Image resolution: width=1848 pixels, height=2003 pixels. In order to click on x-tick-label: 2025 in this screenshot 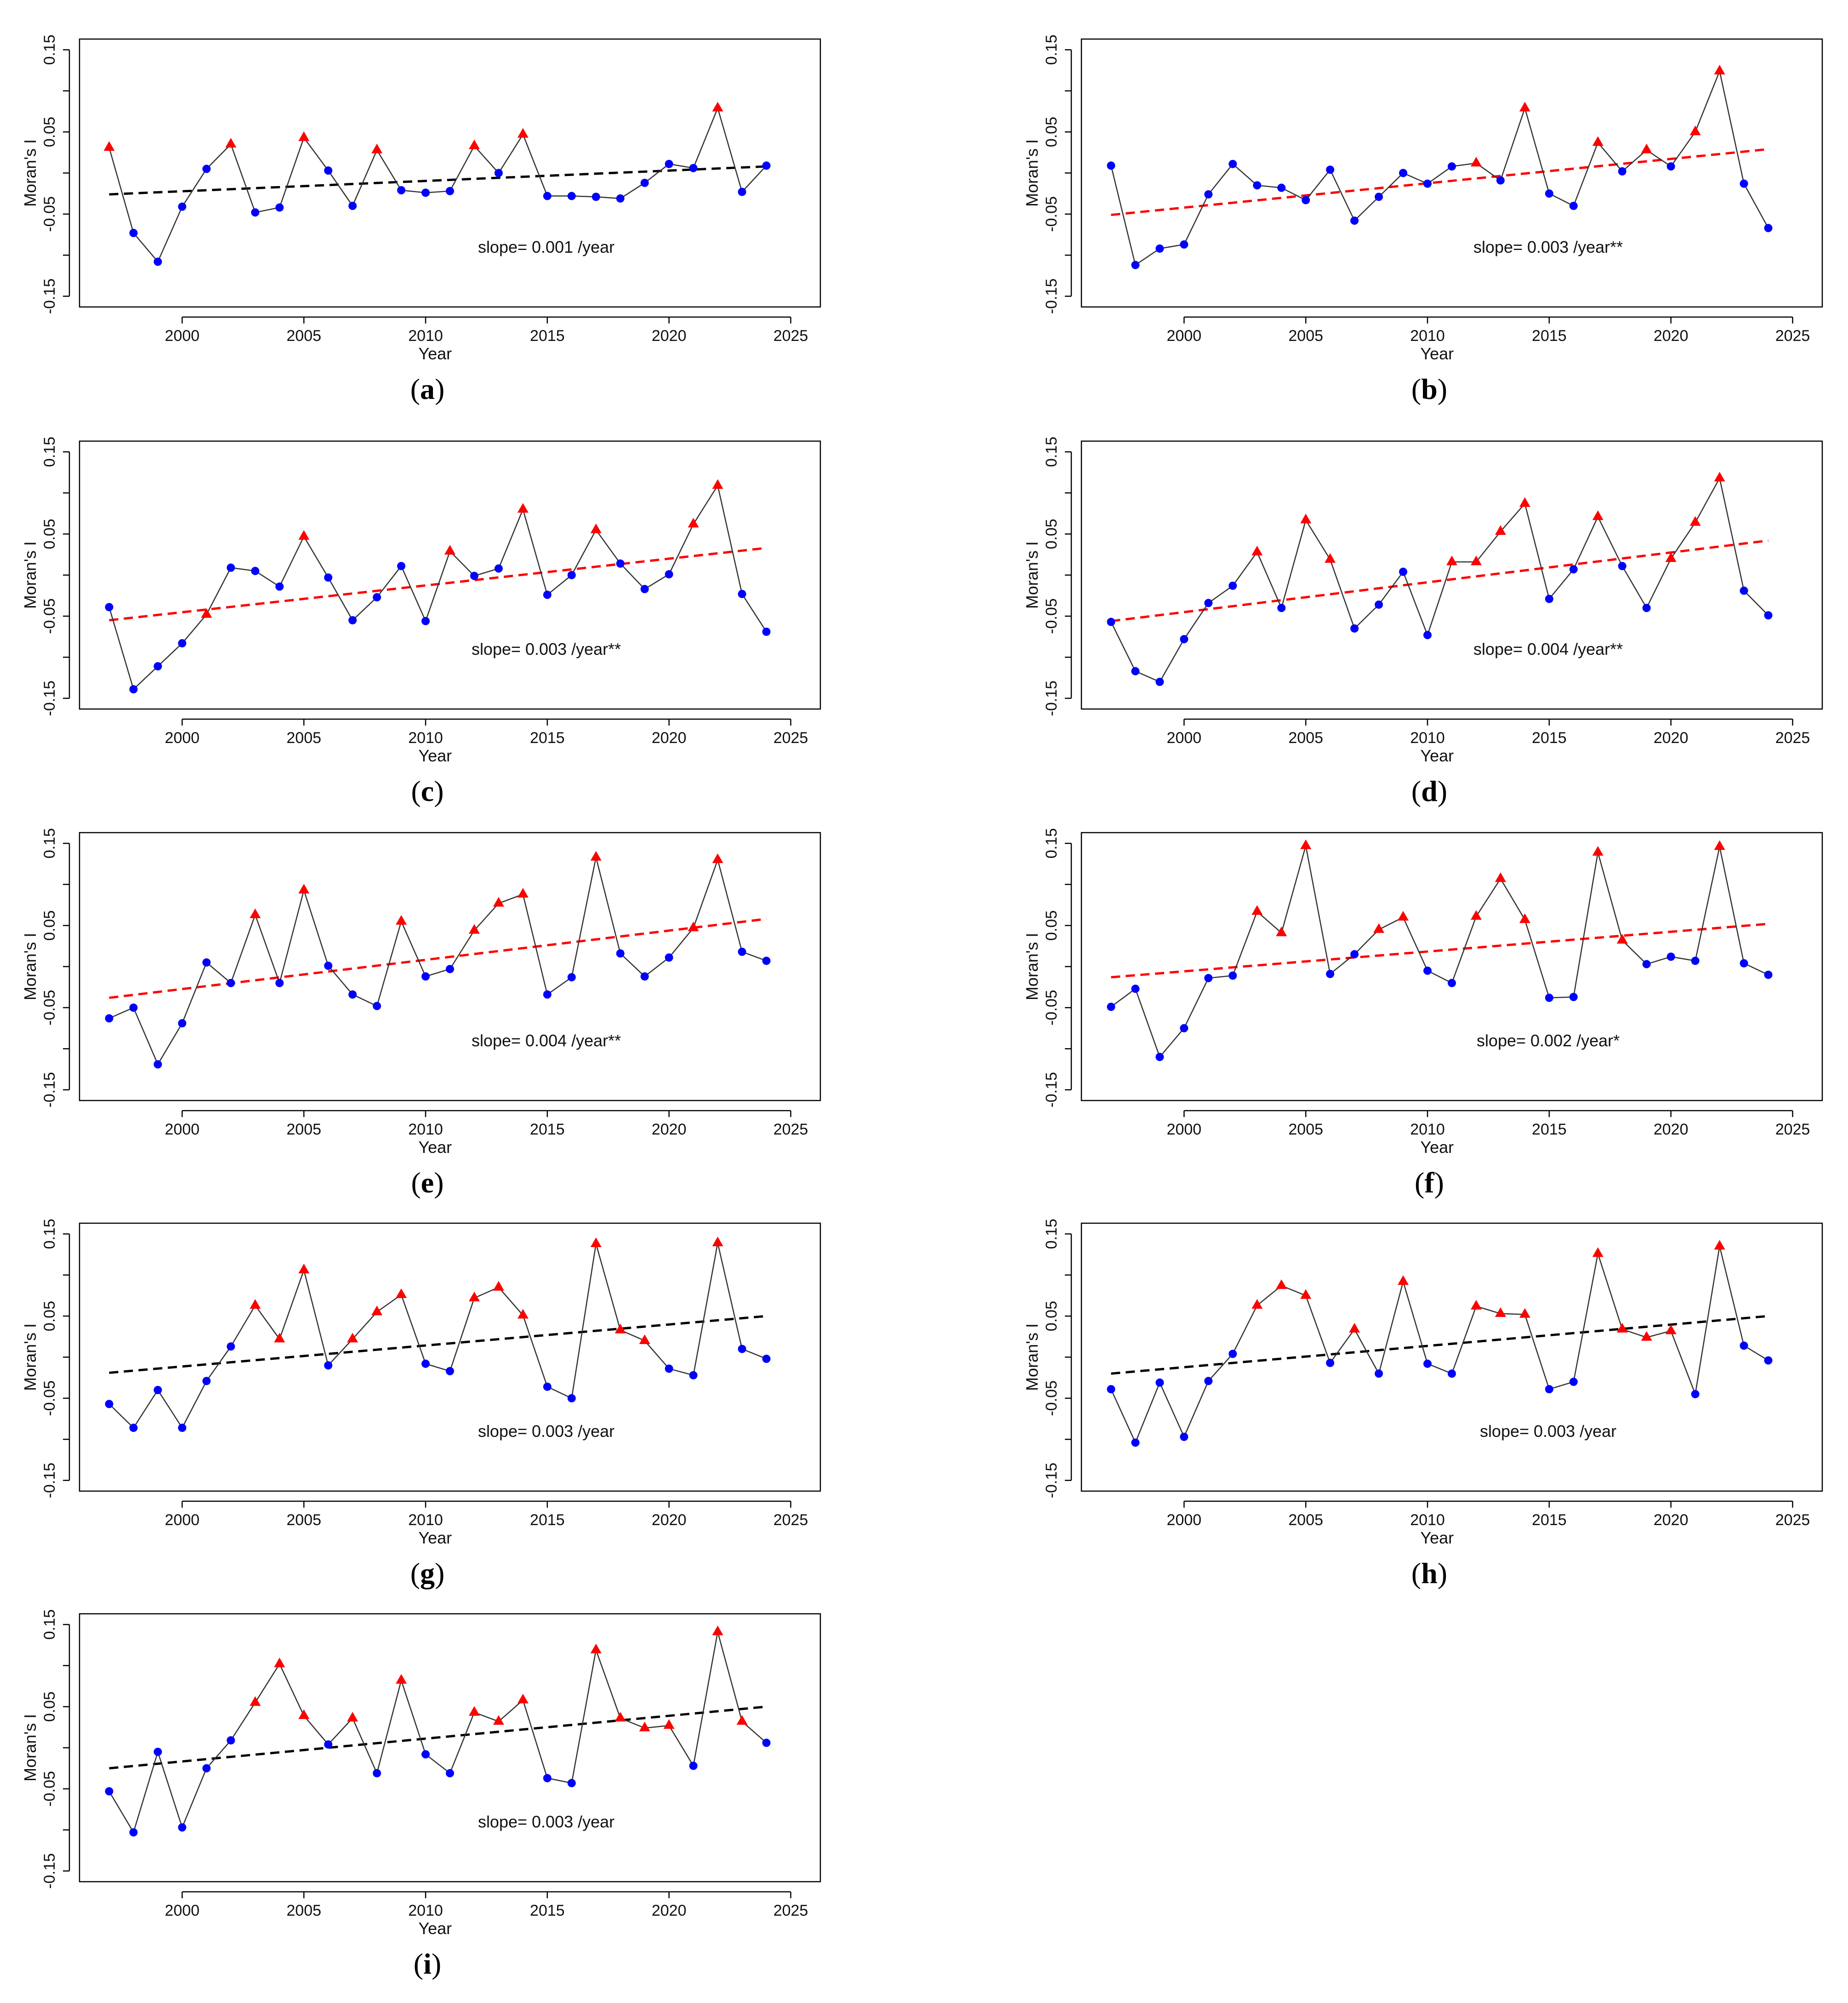, I will do `click(1792, 1520)`.